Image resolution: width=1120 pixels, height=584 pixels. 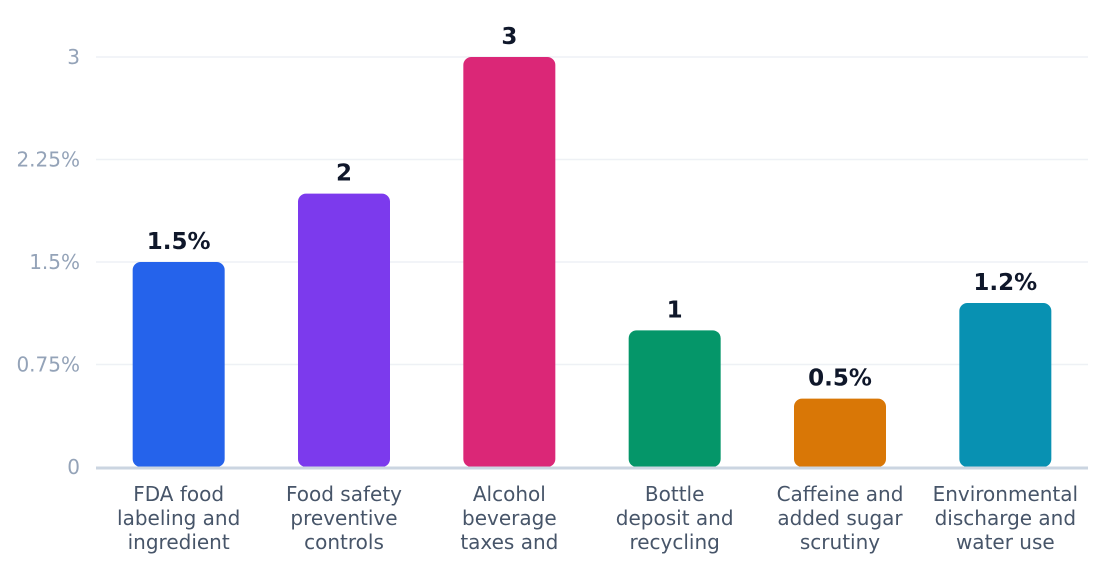 What do you see at coordinates (73, 57) in the screenshot?
I see `y-tick-label: 3` at bounding box center [73, 57].